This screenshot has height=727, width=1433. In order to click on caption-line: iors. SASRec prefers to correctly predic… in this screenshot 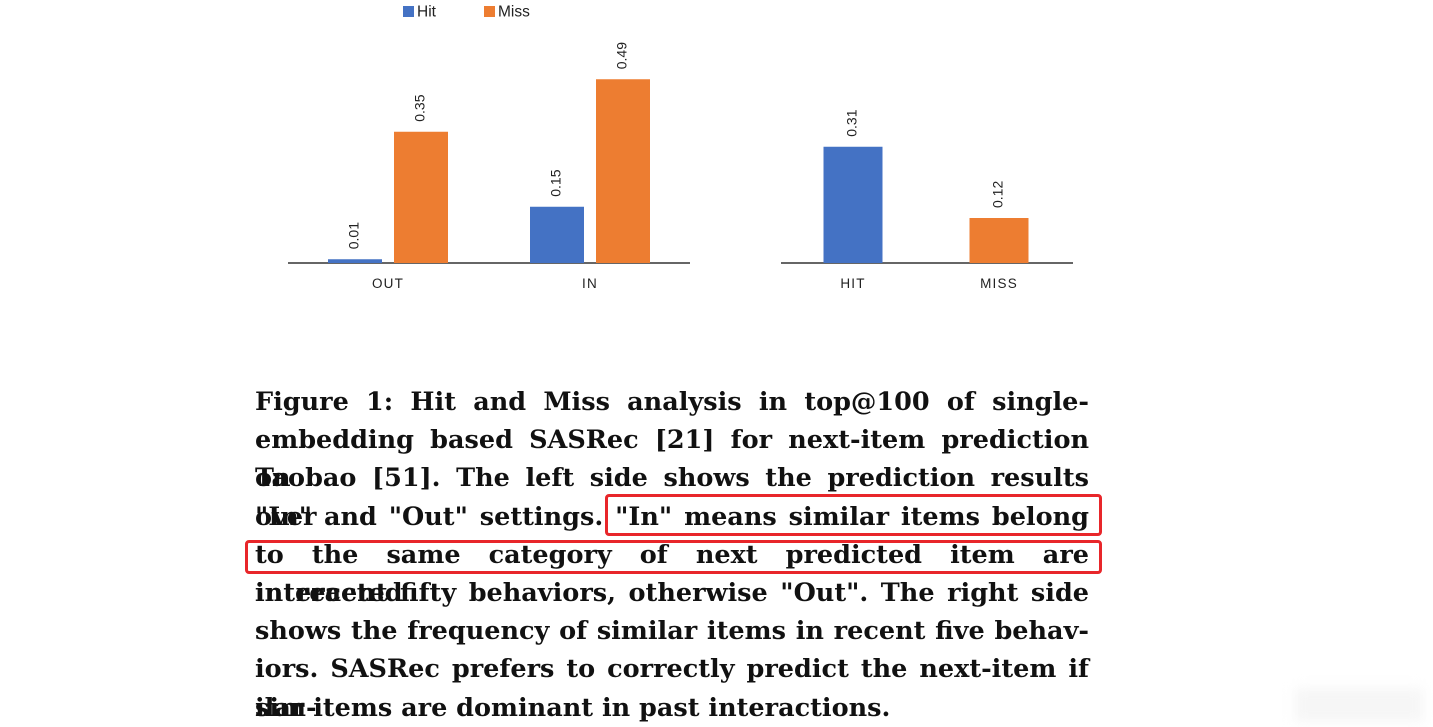, I will do `click(672, 688)`.